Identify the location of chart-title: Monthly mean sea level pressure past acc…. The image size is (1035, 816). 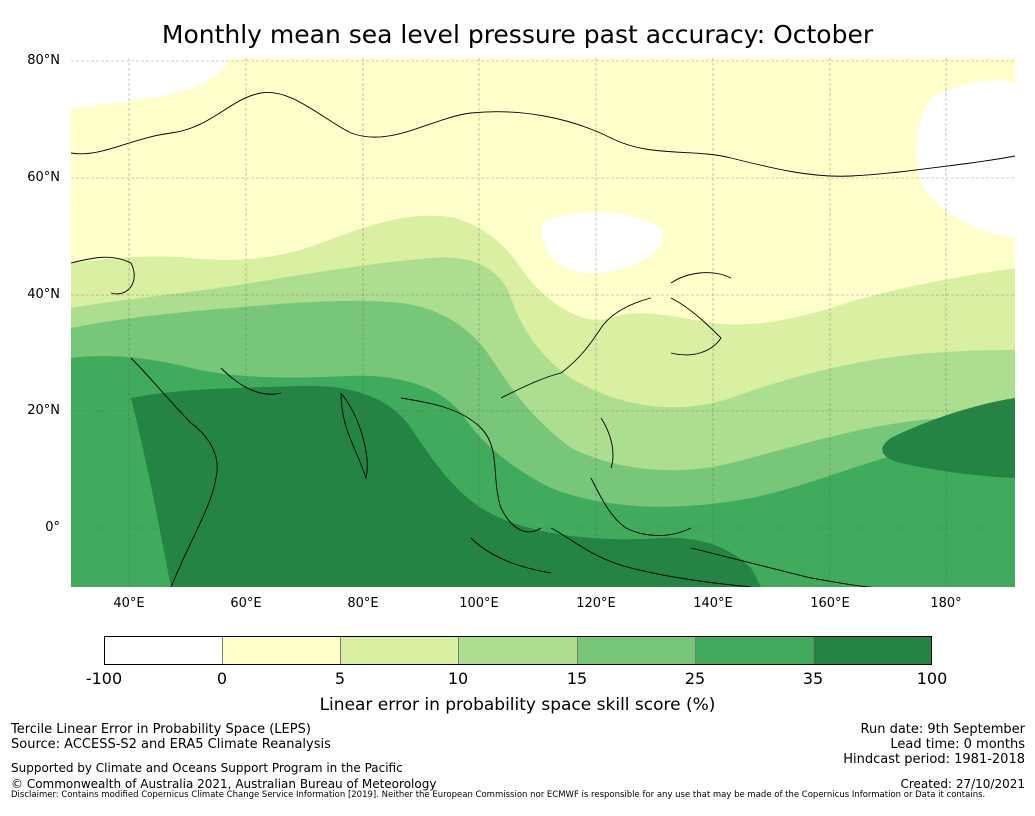
(517, 34).